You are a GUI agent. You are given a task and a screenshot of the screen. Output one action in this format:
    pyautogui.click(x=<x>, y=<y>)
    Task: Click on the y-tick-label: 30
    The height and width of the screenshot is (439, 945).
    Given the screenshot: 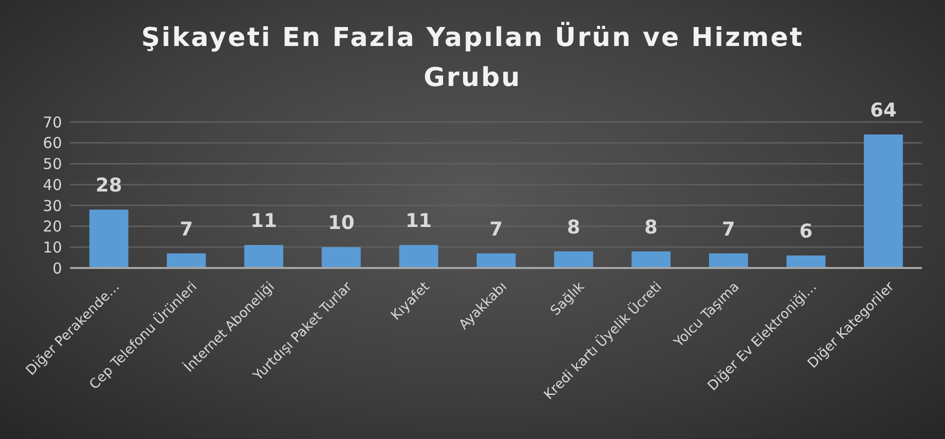 What is the action you would take?
    pyautogui.click(x=52, y=205)
    